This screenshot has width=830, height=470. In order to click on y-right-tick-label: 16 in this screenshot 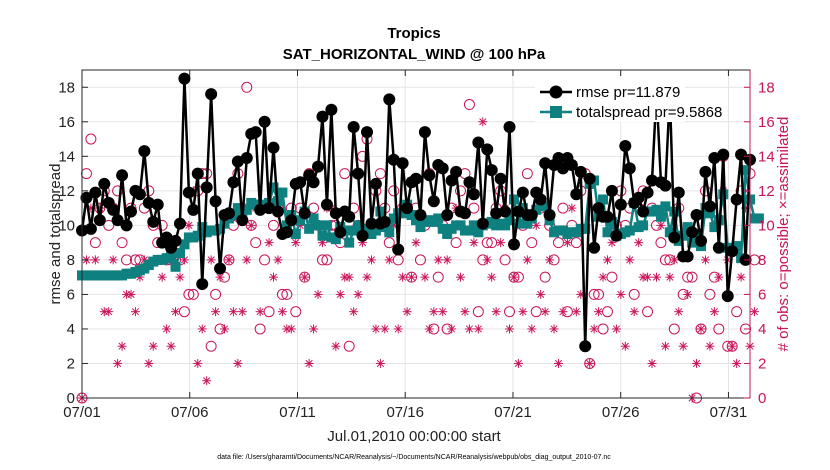, I will do `click(766, 122)`.